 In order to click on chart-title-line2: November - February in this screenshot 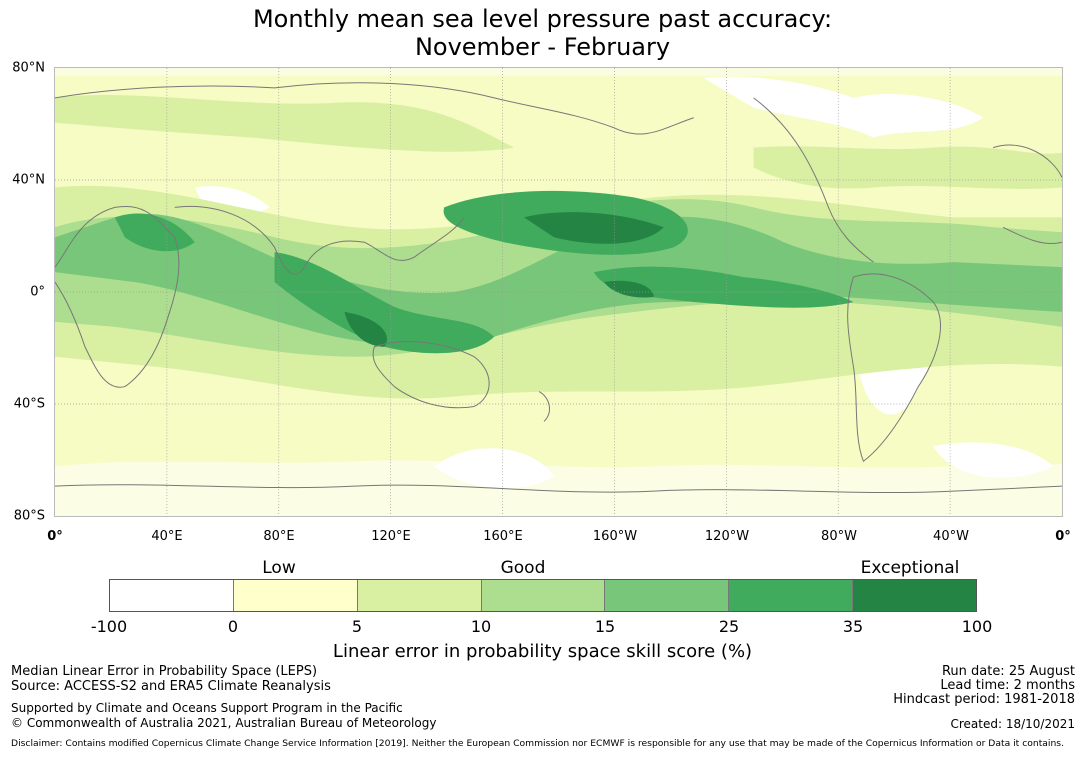, I will do `click(542, 47)`.